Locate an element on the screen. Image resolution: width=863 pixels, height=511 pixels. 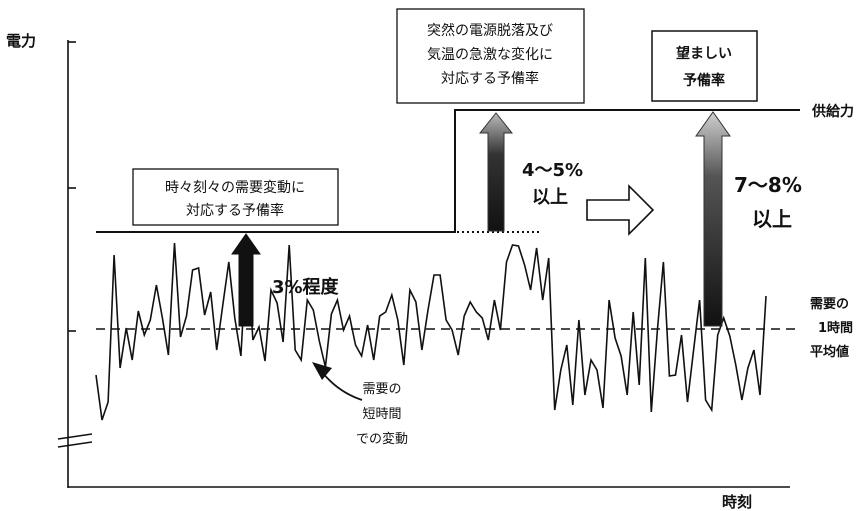
box-left-line-2: 対応する予備率 is located at coordinates (235, 210).